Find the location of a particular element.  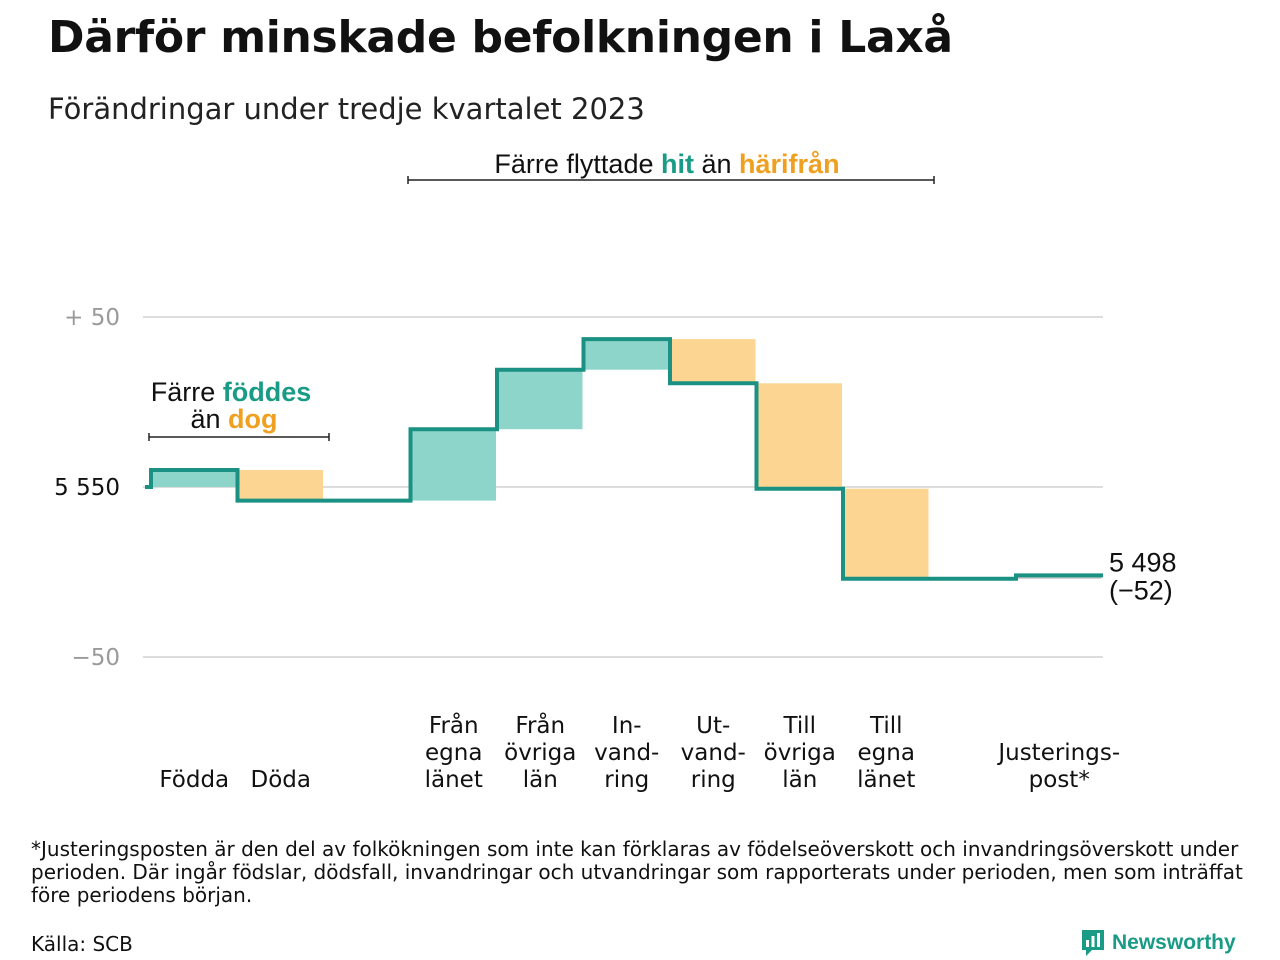

newsworthy-logo-icon is located at coordinates (1093, 943).